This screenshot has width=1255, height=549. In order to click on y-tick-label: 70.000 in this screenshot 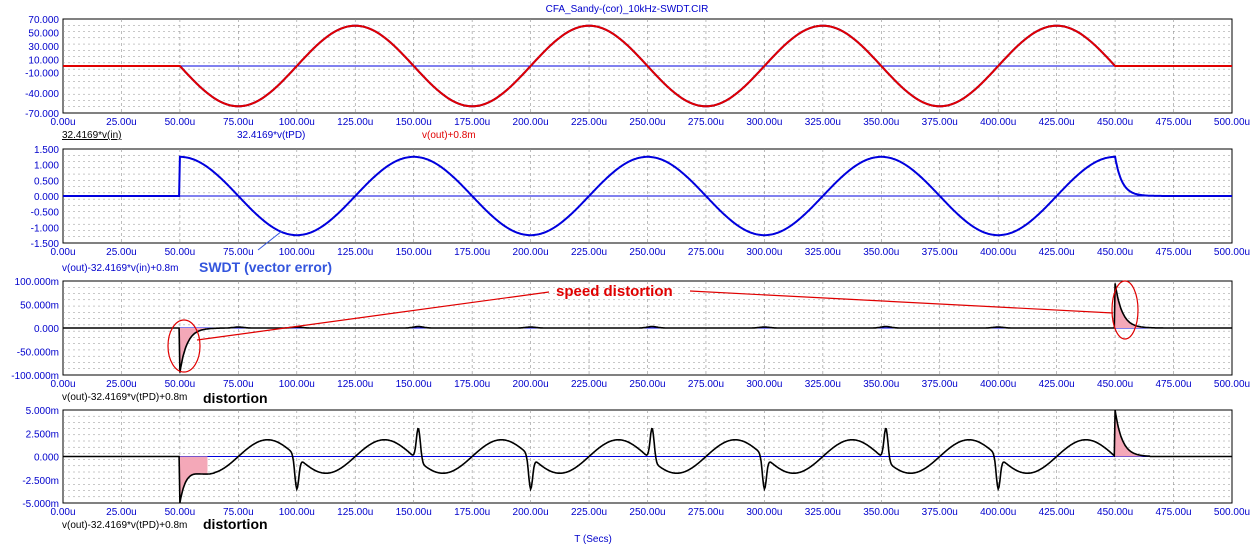, I will do `click(43, 20)`.